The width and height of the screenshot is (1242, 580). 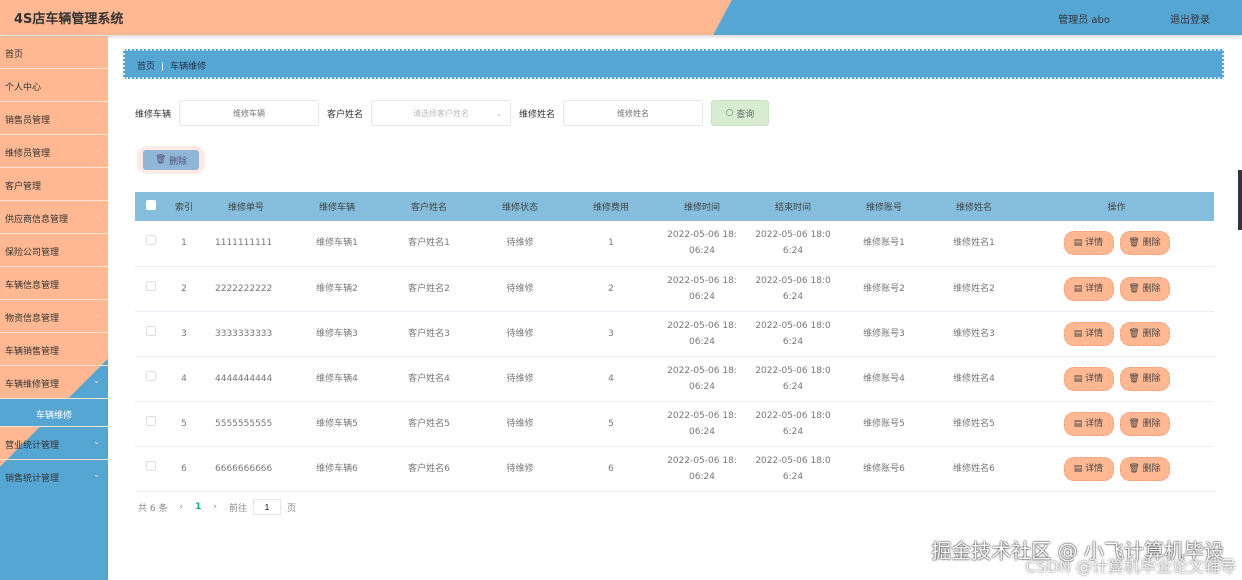 What do you see at coordinates (69, 19) in the screenshot?
I see `app-title: 4S店车辆管理系统` at bounding box center [69, 19].